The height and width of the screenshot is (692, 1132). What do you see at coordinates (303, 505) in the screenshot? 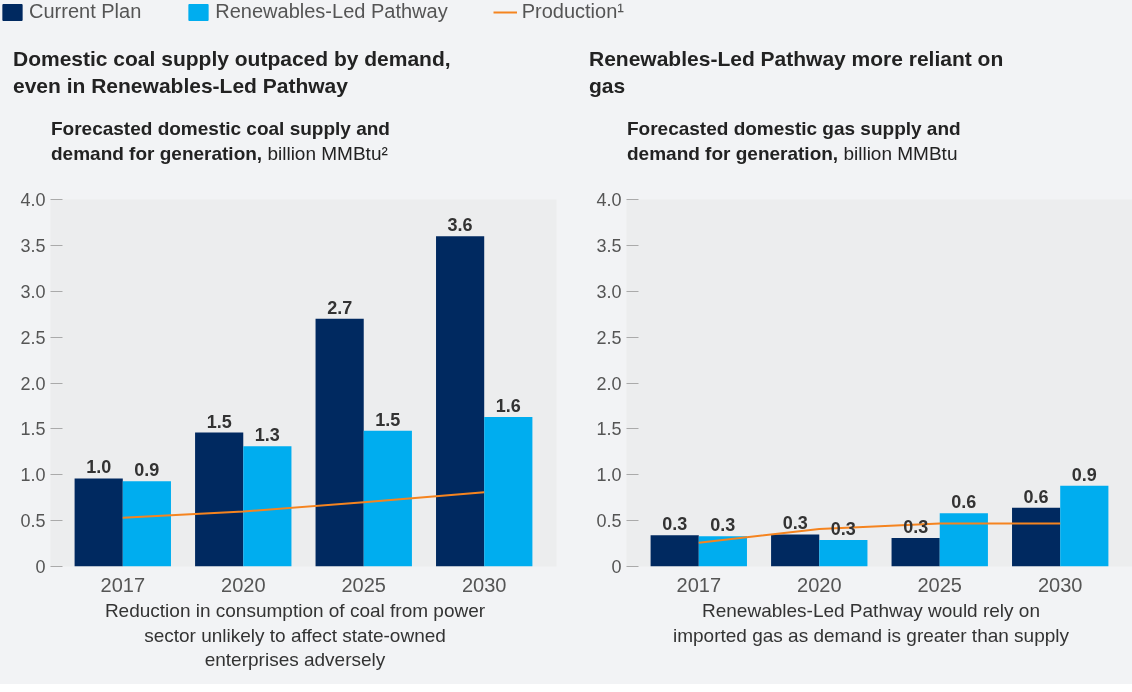
I see `line-series` at bounding box center [303, 505].